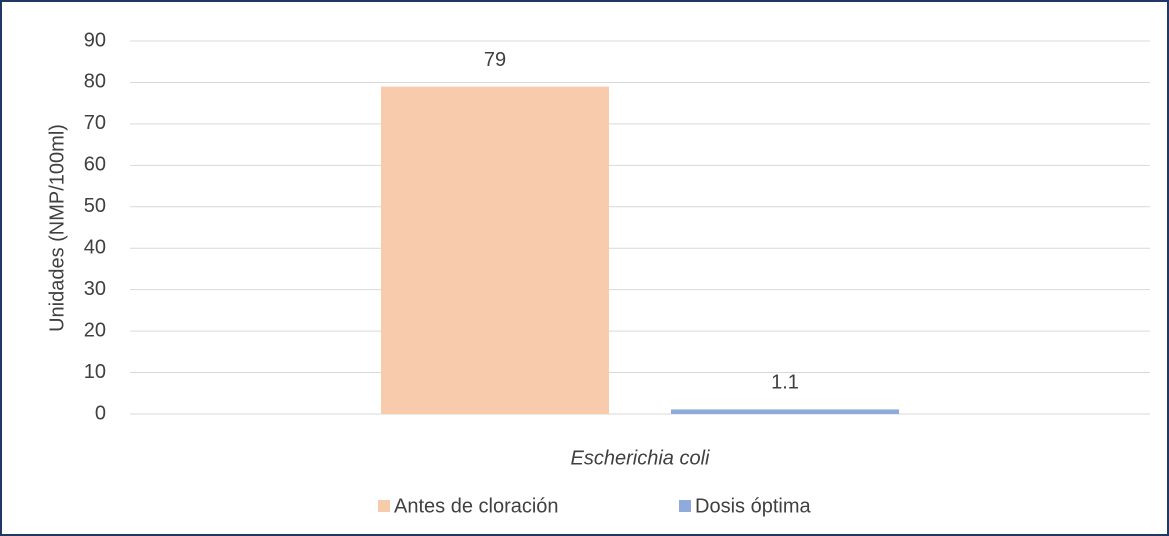 This screenshot has width=1169, height=536. I want to click on y-axis-label: Unidades (NMP/100ml), so click(57, 228).